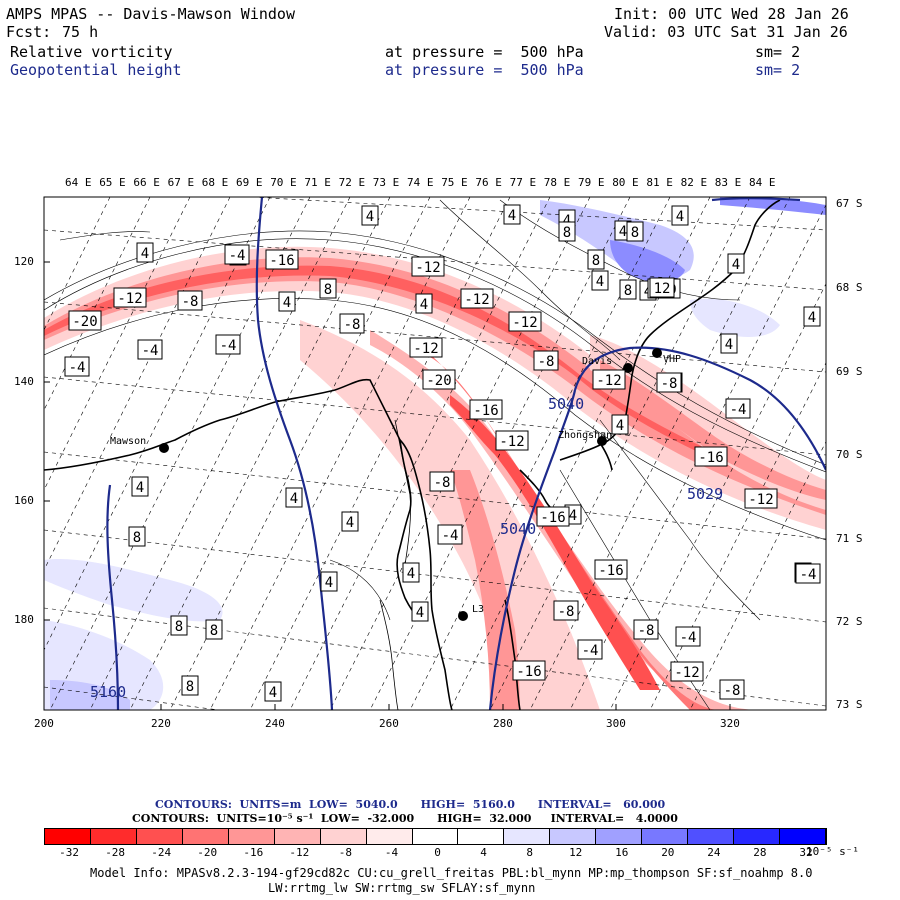 Image resolution: width=900 pixels, height=900 pixels. Describe the element at coordinates (849, 454) in the screenshot. I see `lat-label: 70 S` at that location.